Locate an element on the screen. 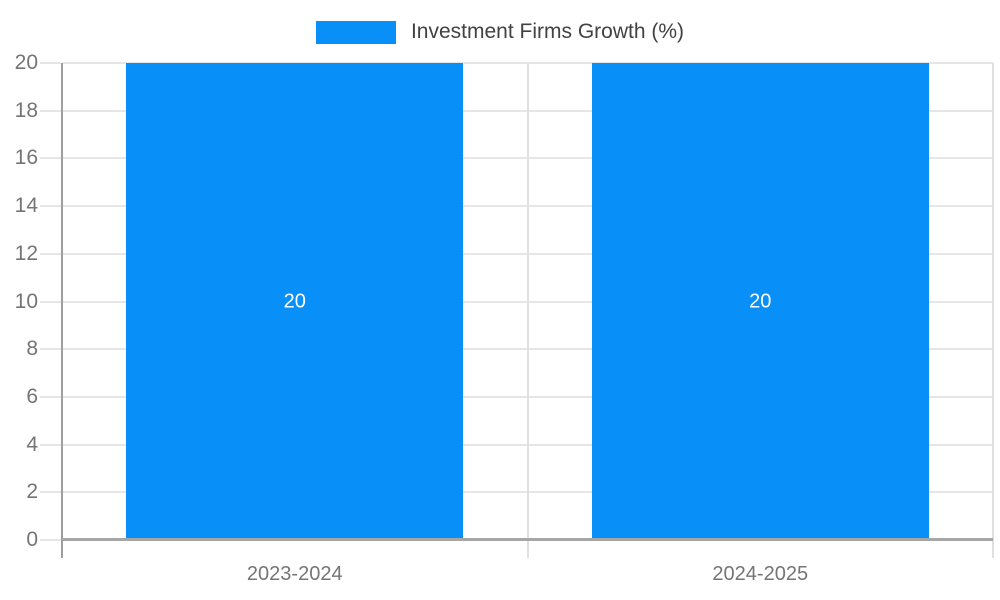  y-tick-label: 4 is located at coordinates (32, 444).